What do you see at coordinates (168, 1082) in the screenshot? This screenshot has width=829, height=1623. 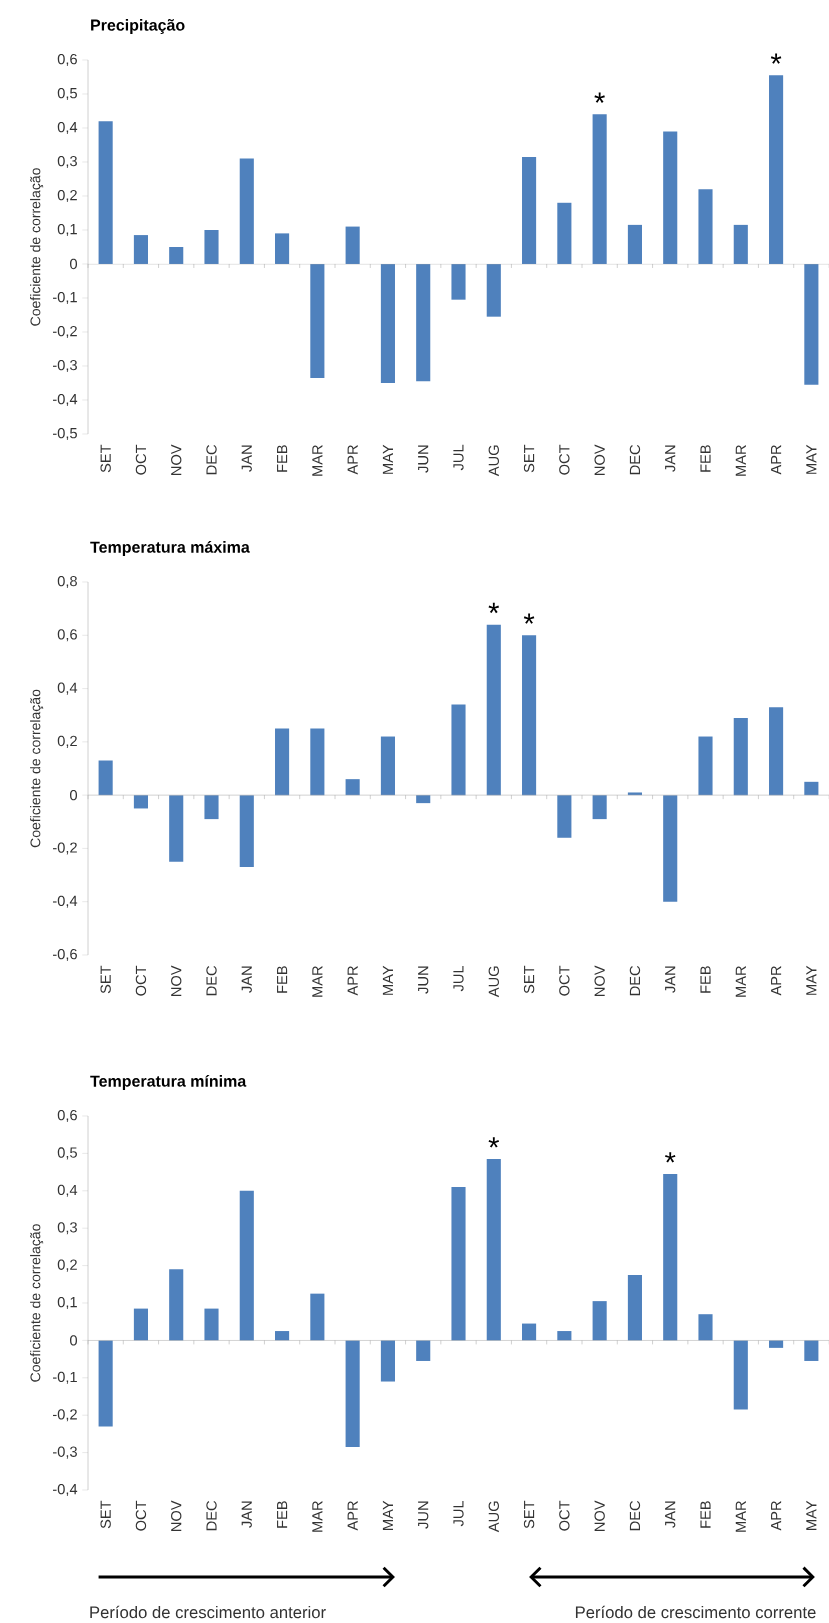 I see `chart-title: Temperatura mínima` at bounding box center [168, 1082].